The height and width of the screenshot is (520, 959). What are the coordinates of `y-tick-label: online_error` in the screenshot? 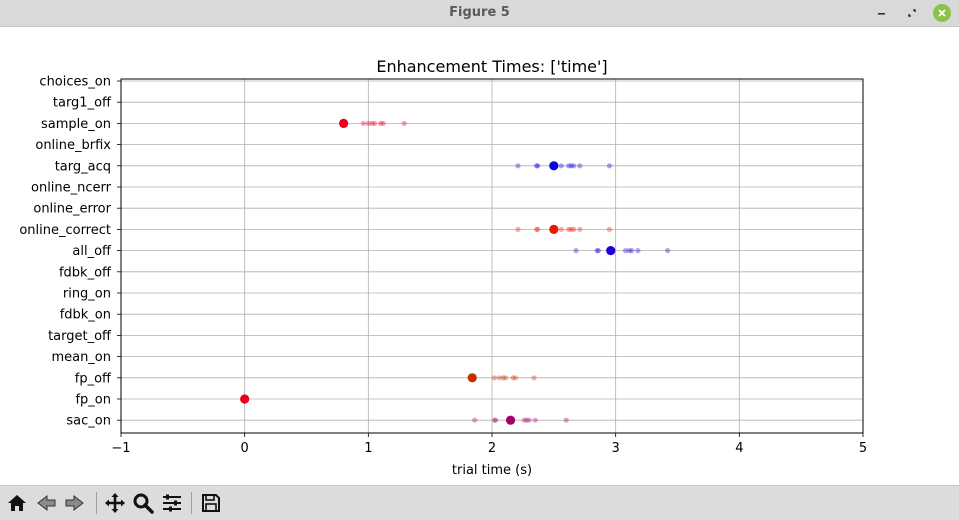 It's located at (72, 209).